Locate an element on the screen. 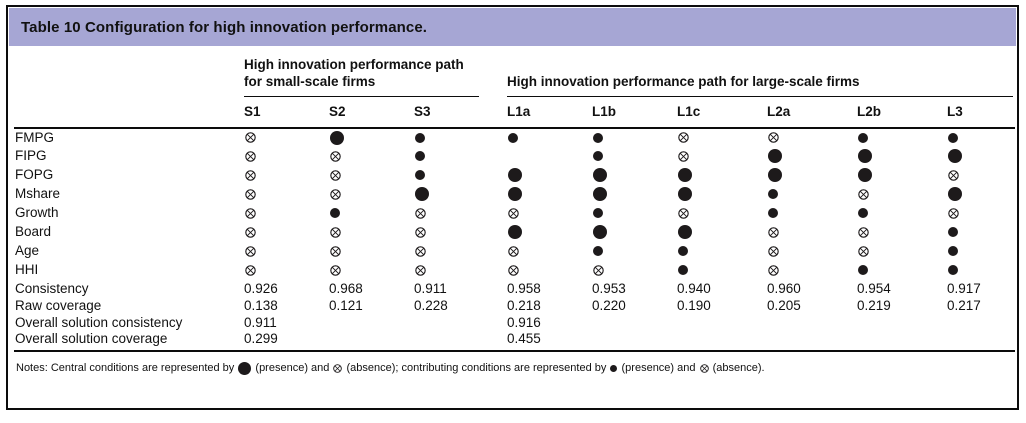 Image resolution: width=1026 pixels, height=423 pixels. condition-row-fopg: FOPG is located at coordinates (514, 175).